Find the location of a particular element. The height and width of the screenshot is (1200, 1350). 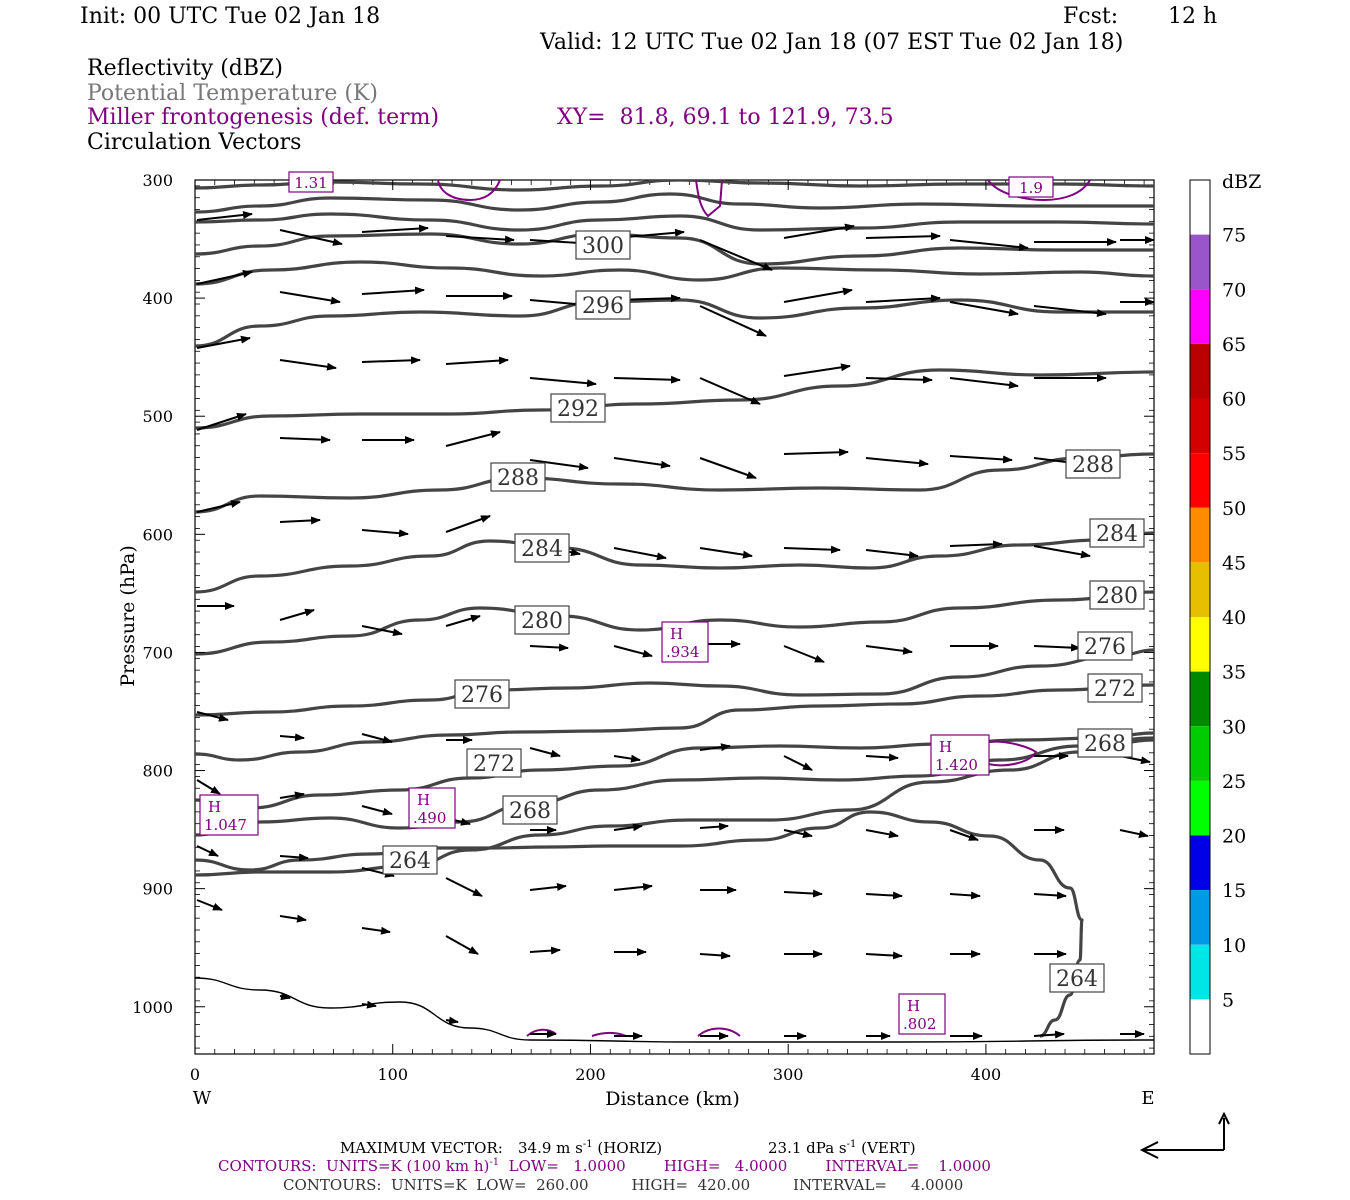

y-tick-label: 1000 is located at coordinates (152, 1007).